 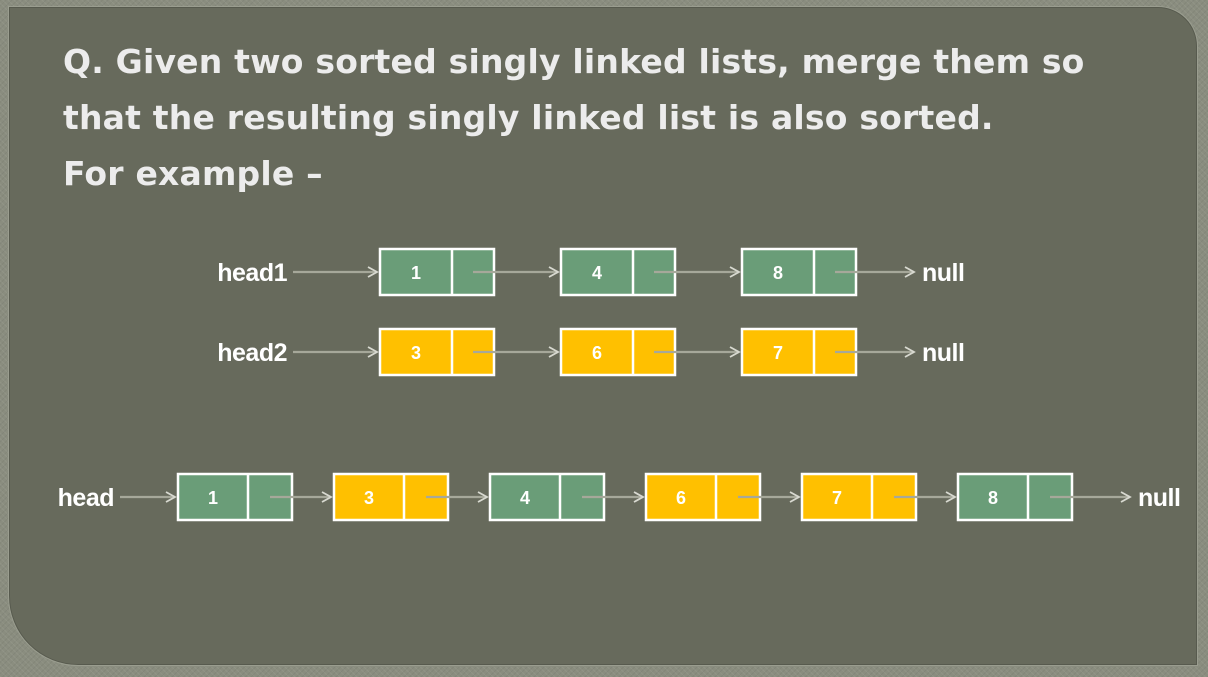 I want to click on null-label-list1: null, so click(x=943, y=273).